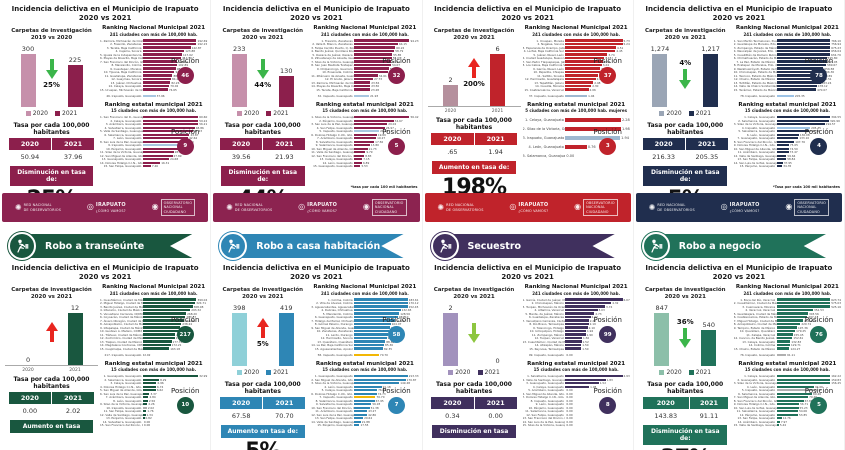 The image size is (845, 450). What do you see at coordinates (775, 397) in the screenshot?
I see `ranking-row: 7. San Miguel de Allende, Gto. 79.26` at bounding box center [775, 397].